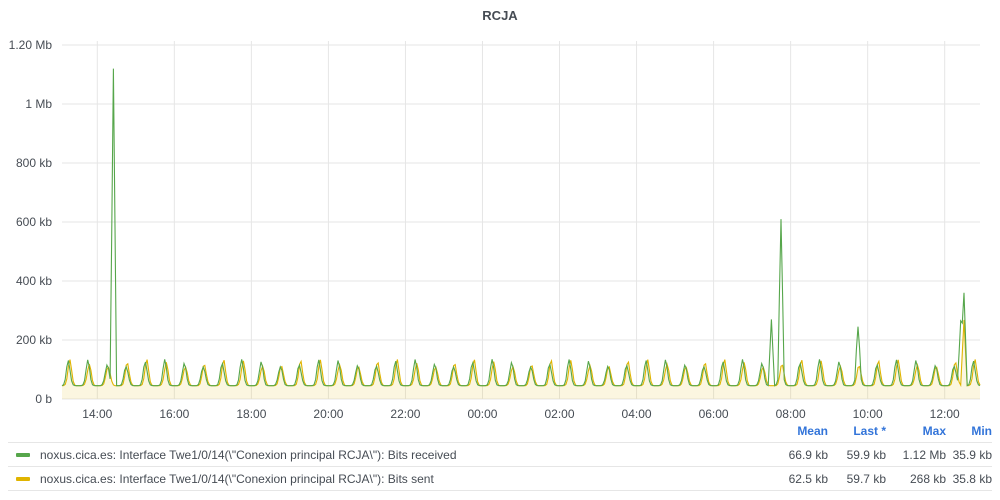 The image size is (1000, 500). What do you see at coordinates (927, 478) in the screenshot?
I see `legend-value-max: 268 kb` at bounding box center [927, 478].